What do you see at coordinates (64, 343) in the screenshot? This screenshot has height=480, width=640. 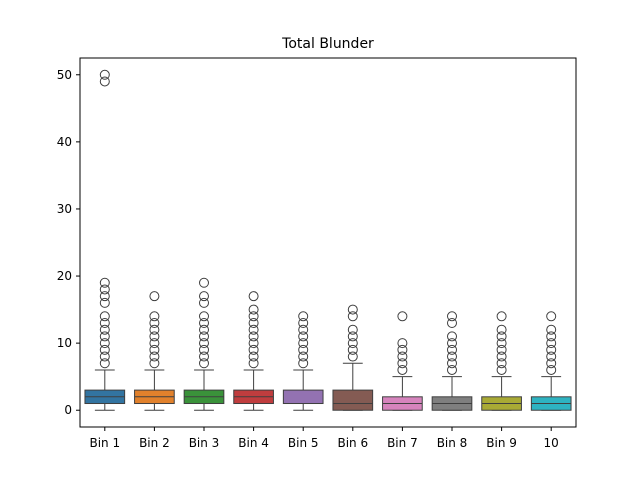 I see `y-tick-label: 10` at bounding box center [64, 343].